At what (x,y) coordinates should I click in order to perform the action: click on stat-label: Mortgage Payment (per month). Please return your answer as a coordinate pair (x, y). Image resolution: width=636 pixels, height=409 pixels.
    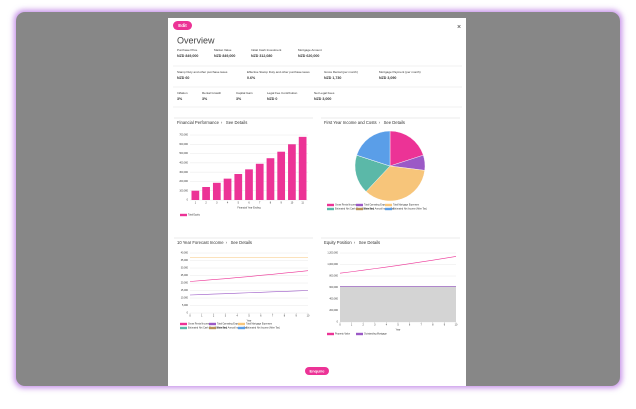
    Looking at the image, I should click on (400, 72).